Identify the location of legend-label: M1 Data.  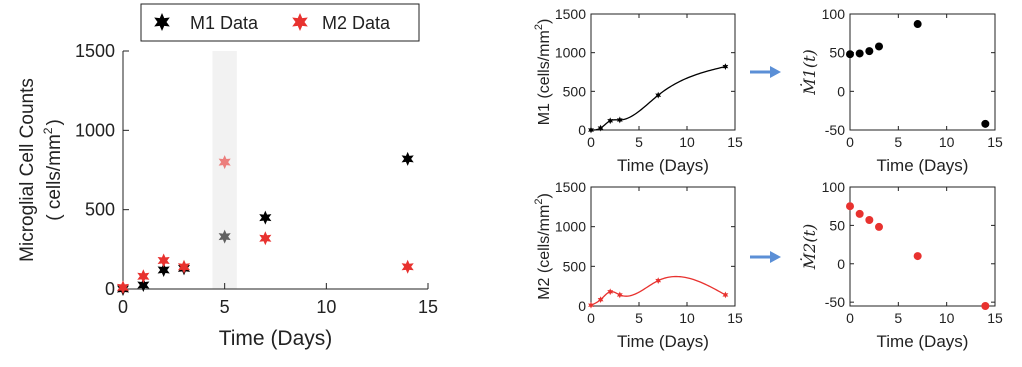
(224, 23).